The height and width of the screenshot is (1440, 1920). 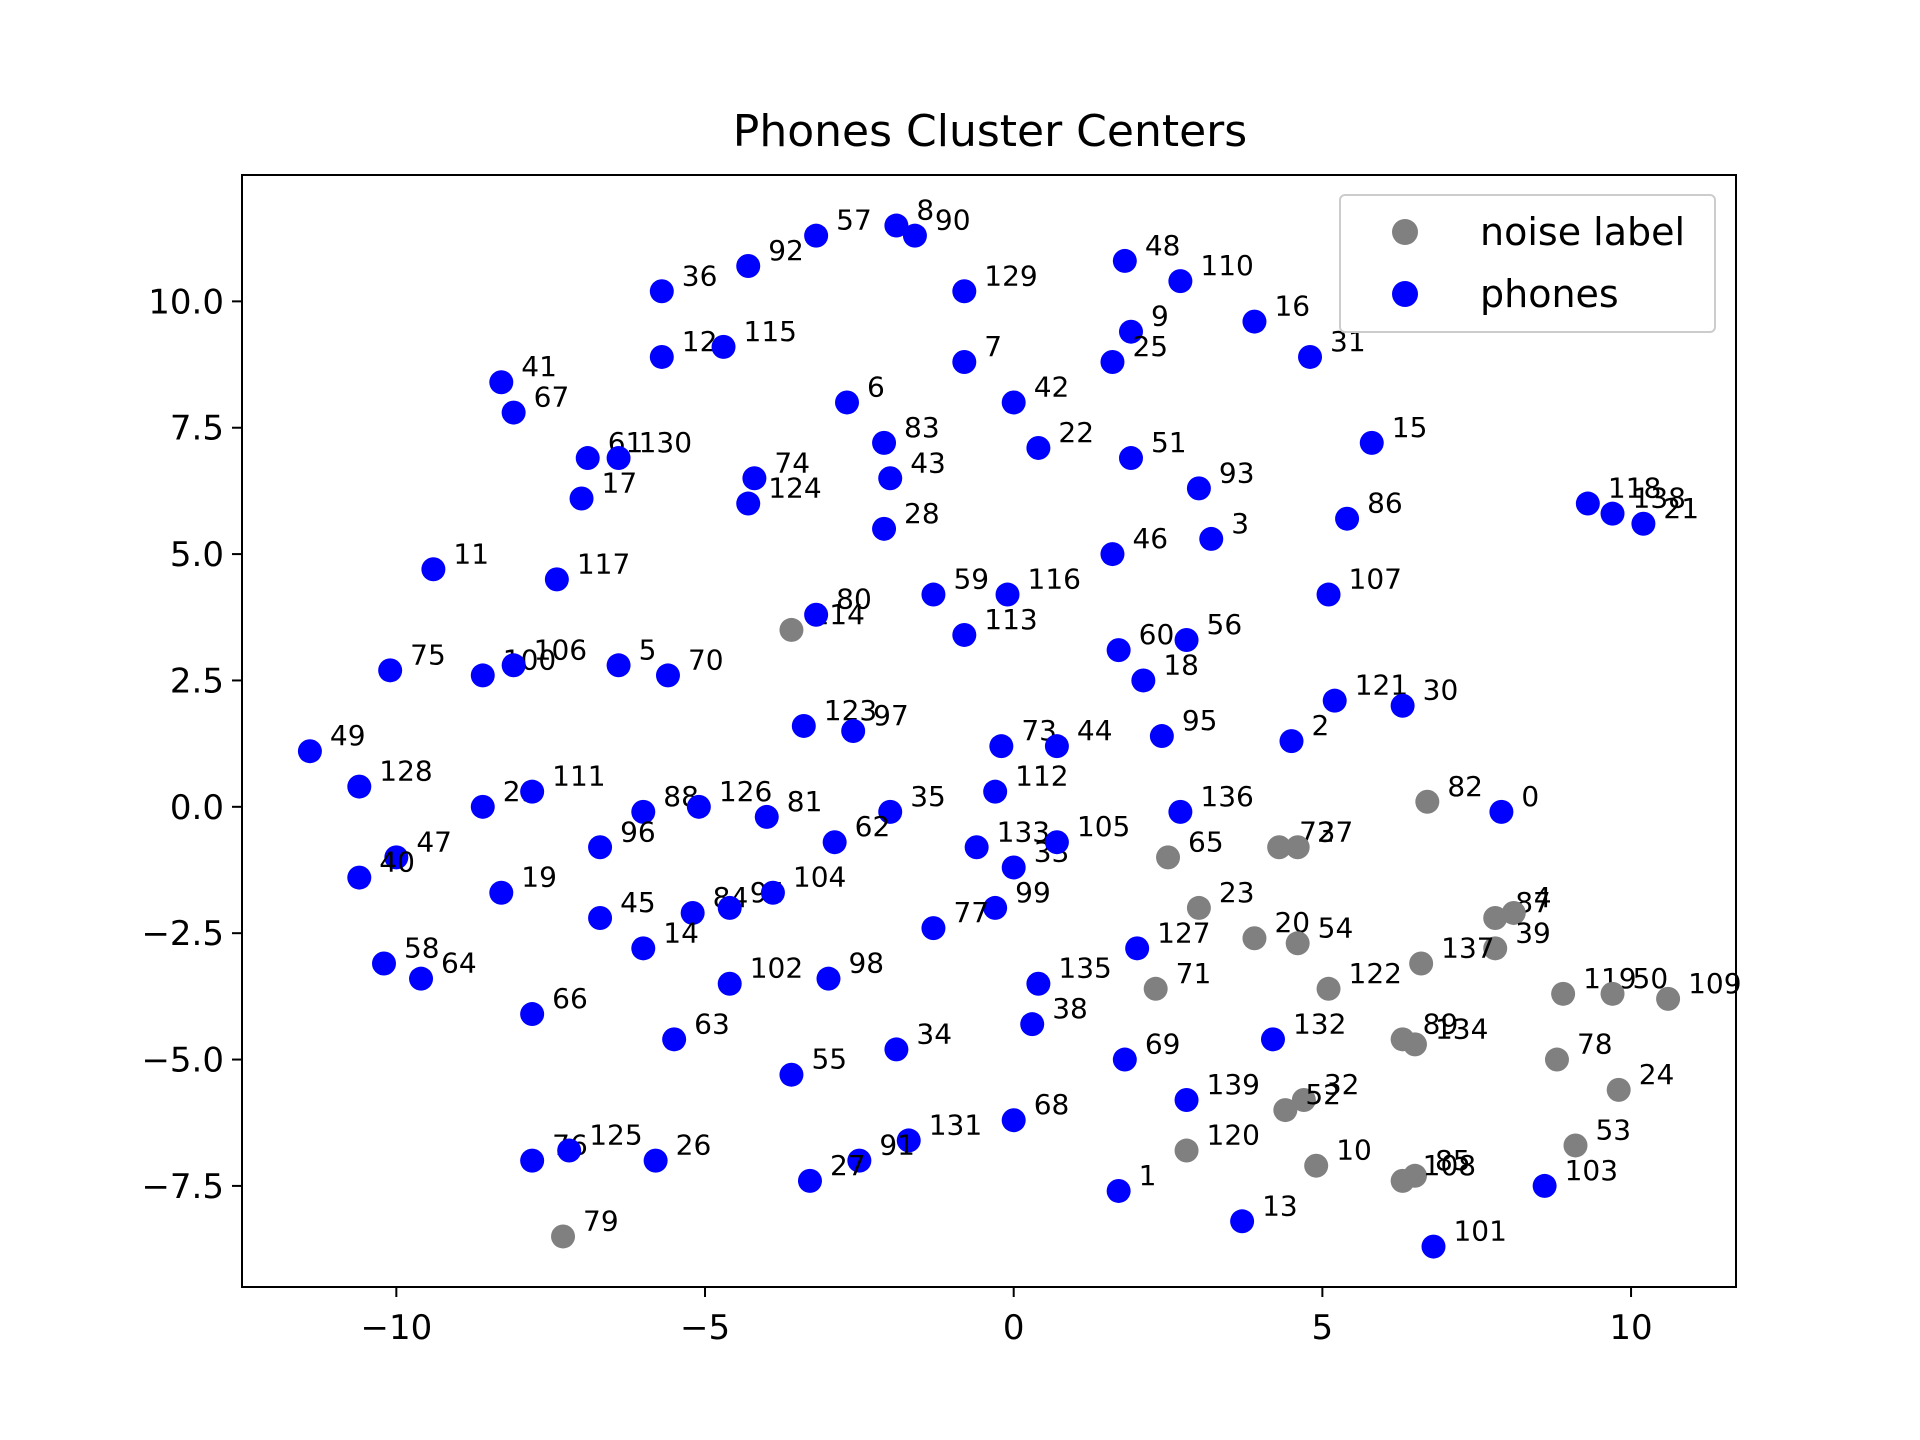 I want to click on point-label-132: 132, so click(x=1319, y=1023).